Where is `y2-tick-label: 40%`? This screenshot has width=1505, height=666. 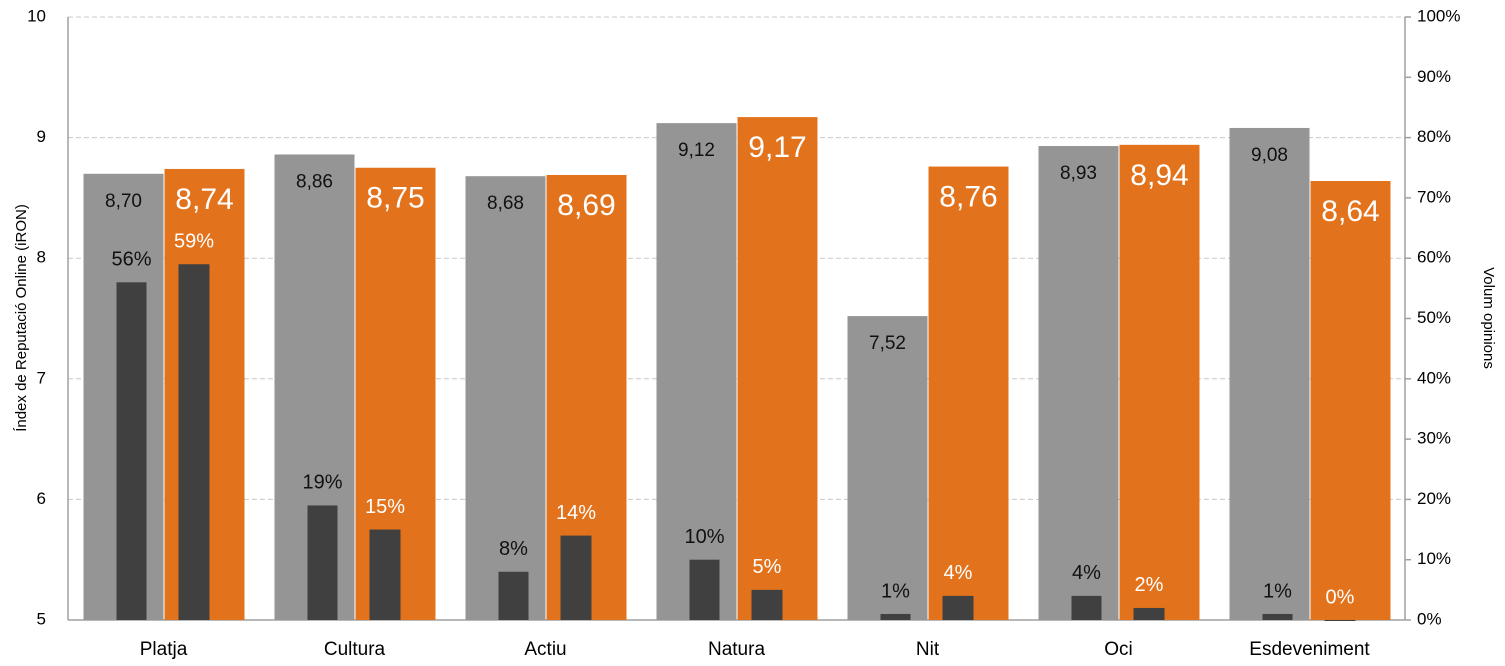 y2-tick-label: 40% is located at coordinates (1434, 377).